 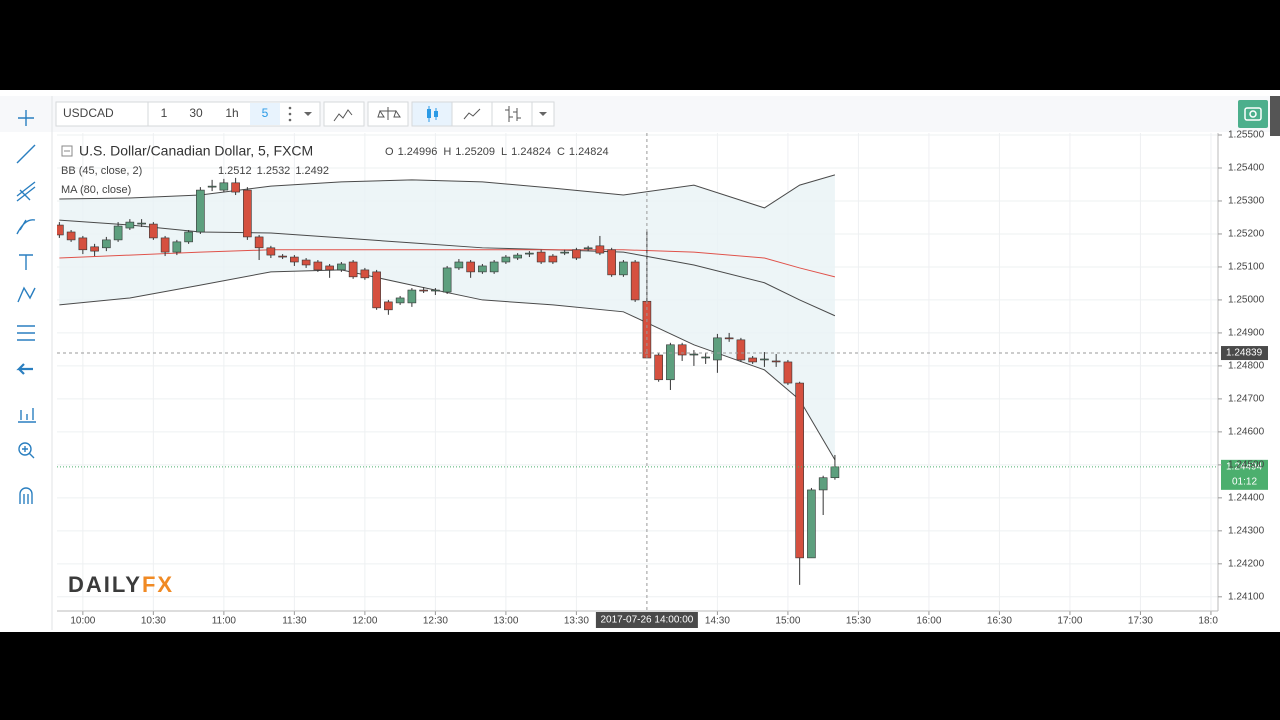 I want to click on ma-legend: MA (80, close), so click(x=96, y=190).